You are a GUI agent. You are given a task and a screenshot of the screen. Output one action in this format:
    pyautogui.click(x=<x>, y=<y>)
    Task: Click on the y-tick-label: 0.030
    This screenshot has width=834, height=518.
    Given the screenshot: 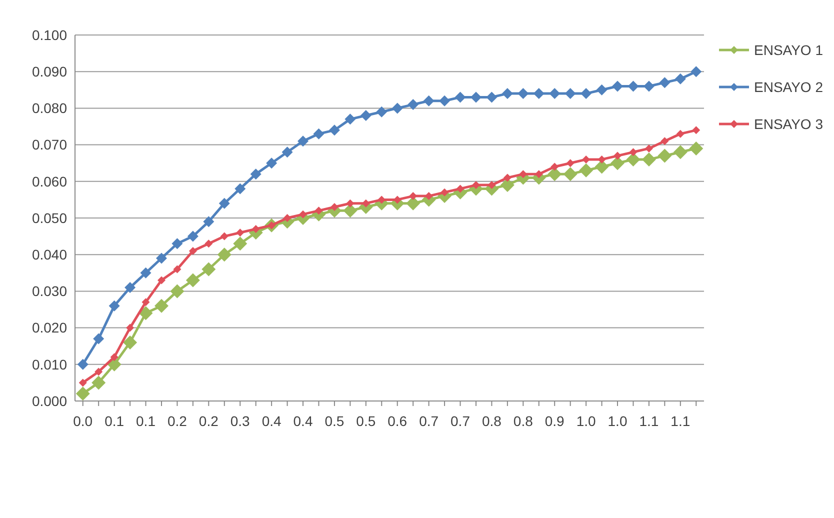 What is the action you would take?
    pyautogui.click(x=50, y=291)
    